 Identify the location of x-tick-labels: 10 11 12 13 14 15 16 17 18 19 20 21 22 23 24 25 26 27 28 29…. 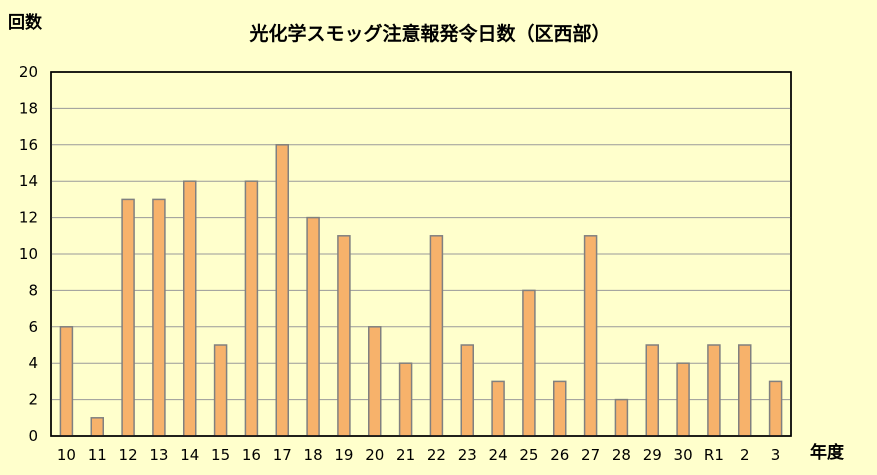
(418, 455).